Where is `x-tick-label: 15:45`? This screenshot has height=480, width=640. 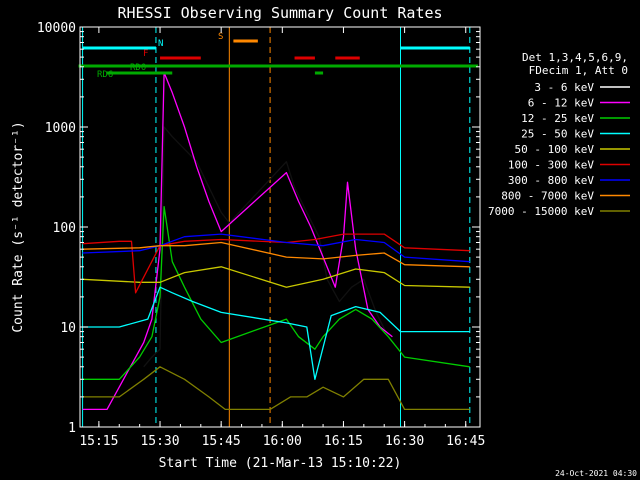
x-tick-label: 15:45 is located at coordinates (221, 441).